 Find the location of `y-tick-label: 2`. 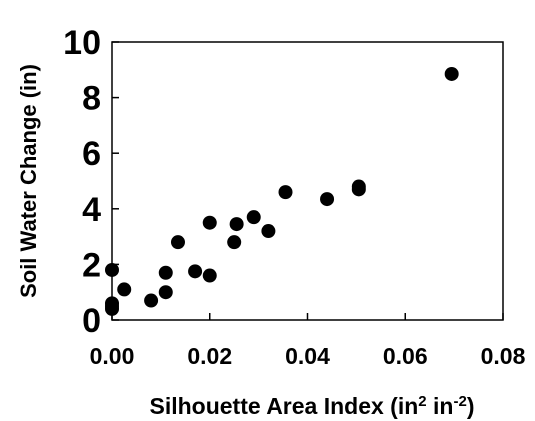

y-tick-label: 2 is located at coordinates (91, 265).